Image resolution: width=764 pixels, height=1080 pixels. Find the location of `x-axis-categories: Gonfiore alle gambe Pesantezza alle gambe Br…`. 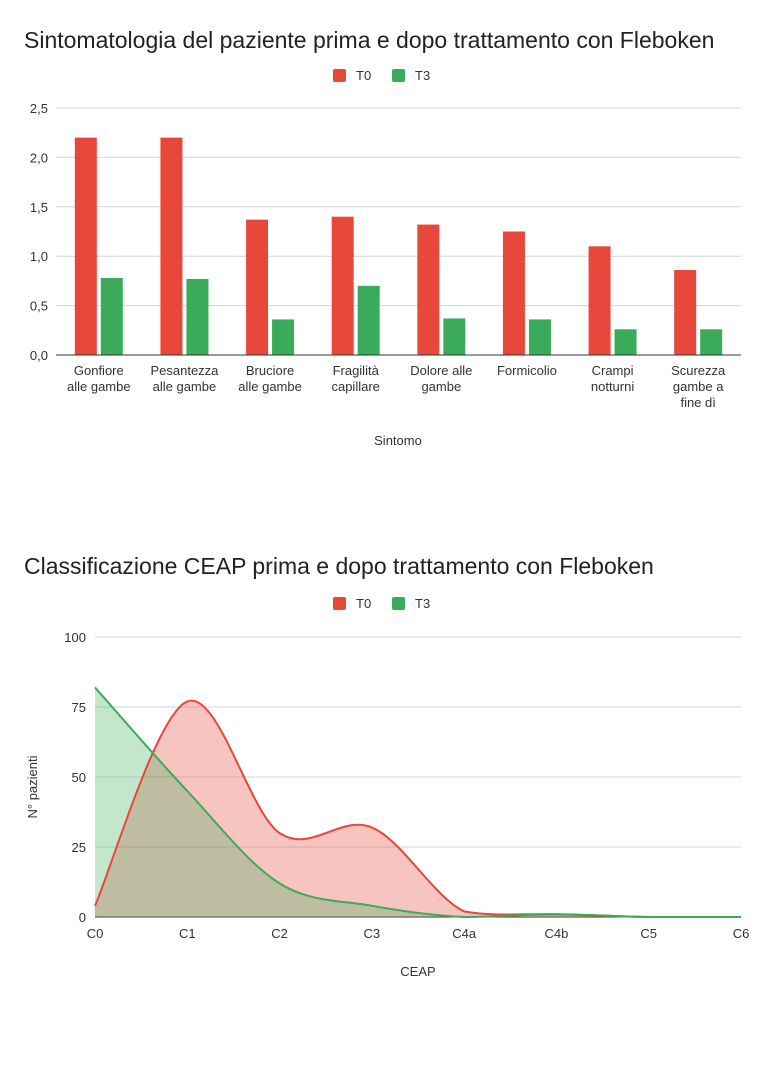

x-axis-categories: Gonfiore alle gambe Pesantezza alle gambe Br… is located at coordinates (396, 386).